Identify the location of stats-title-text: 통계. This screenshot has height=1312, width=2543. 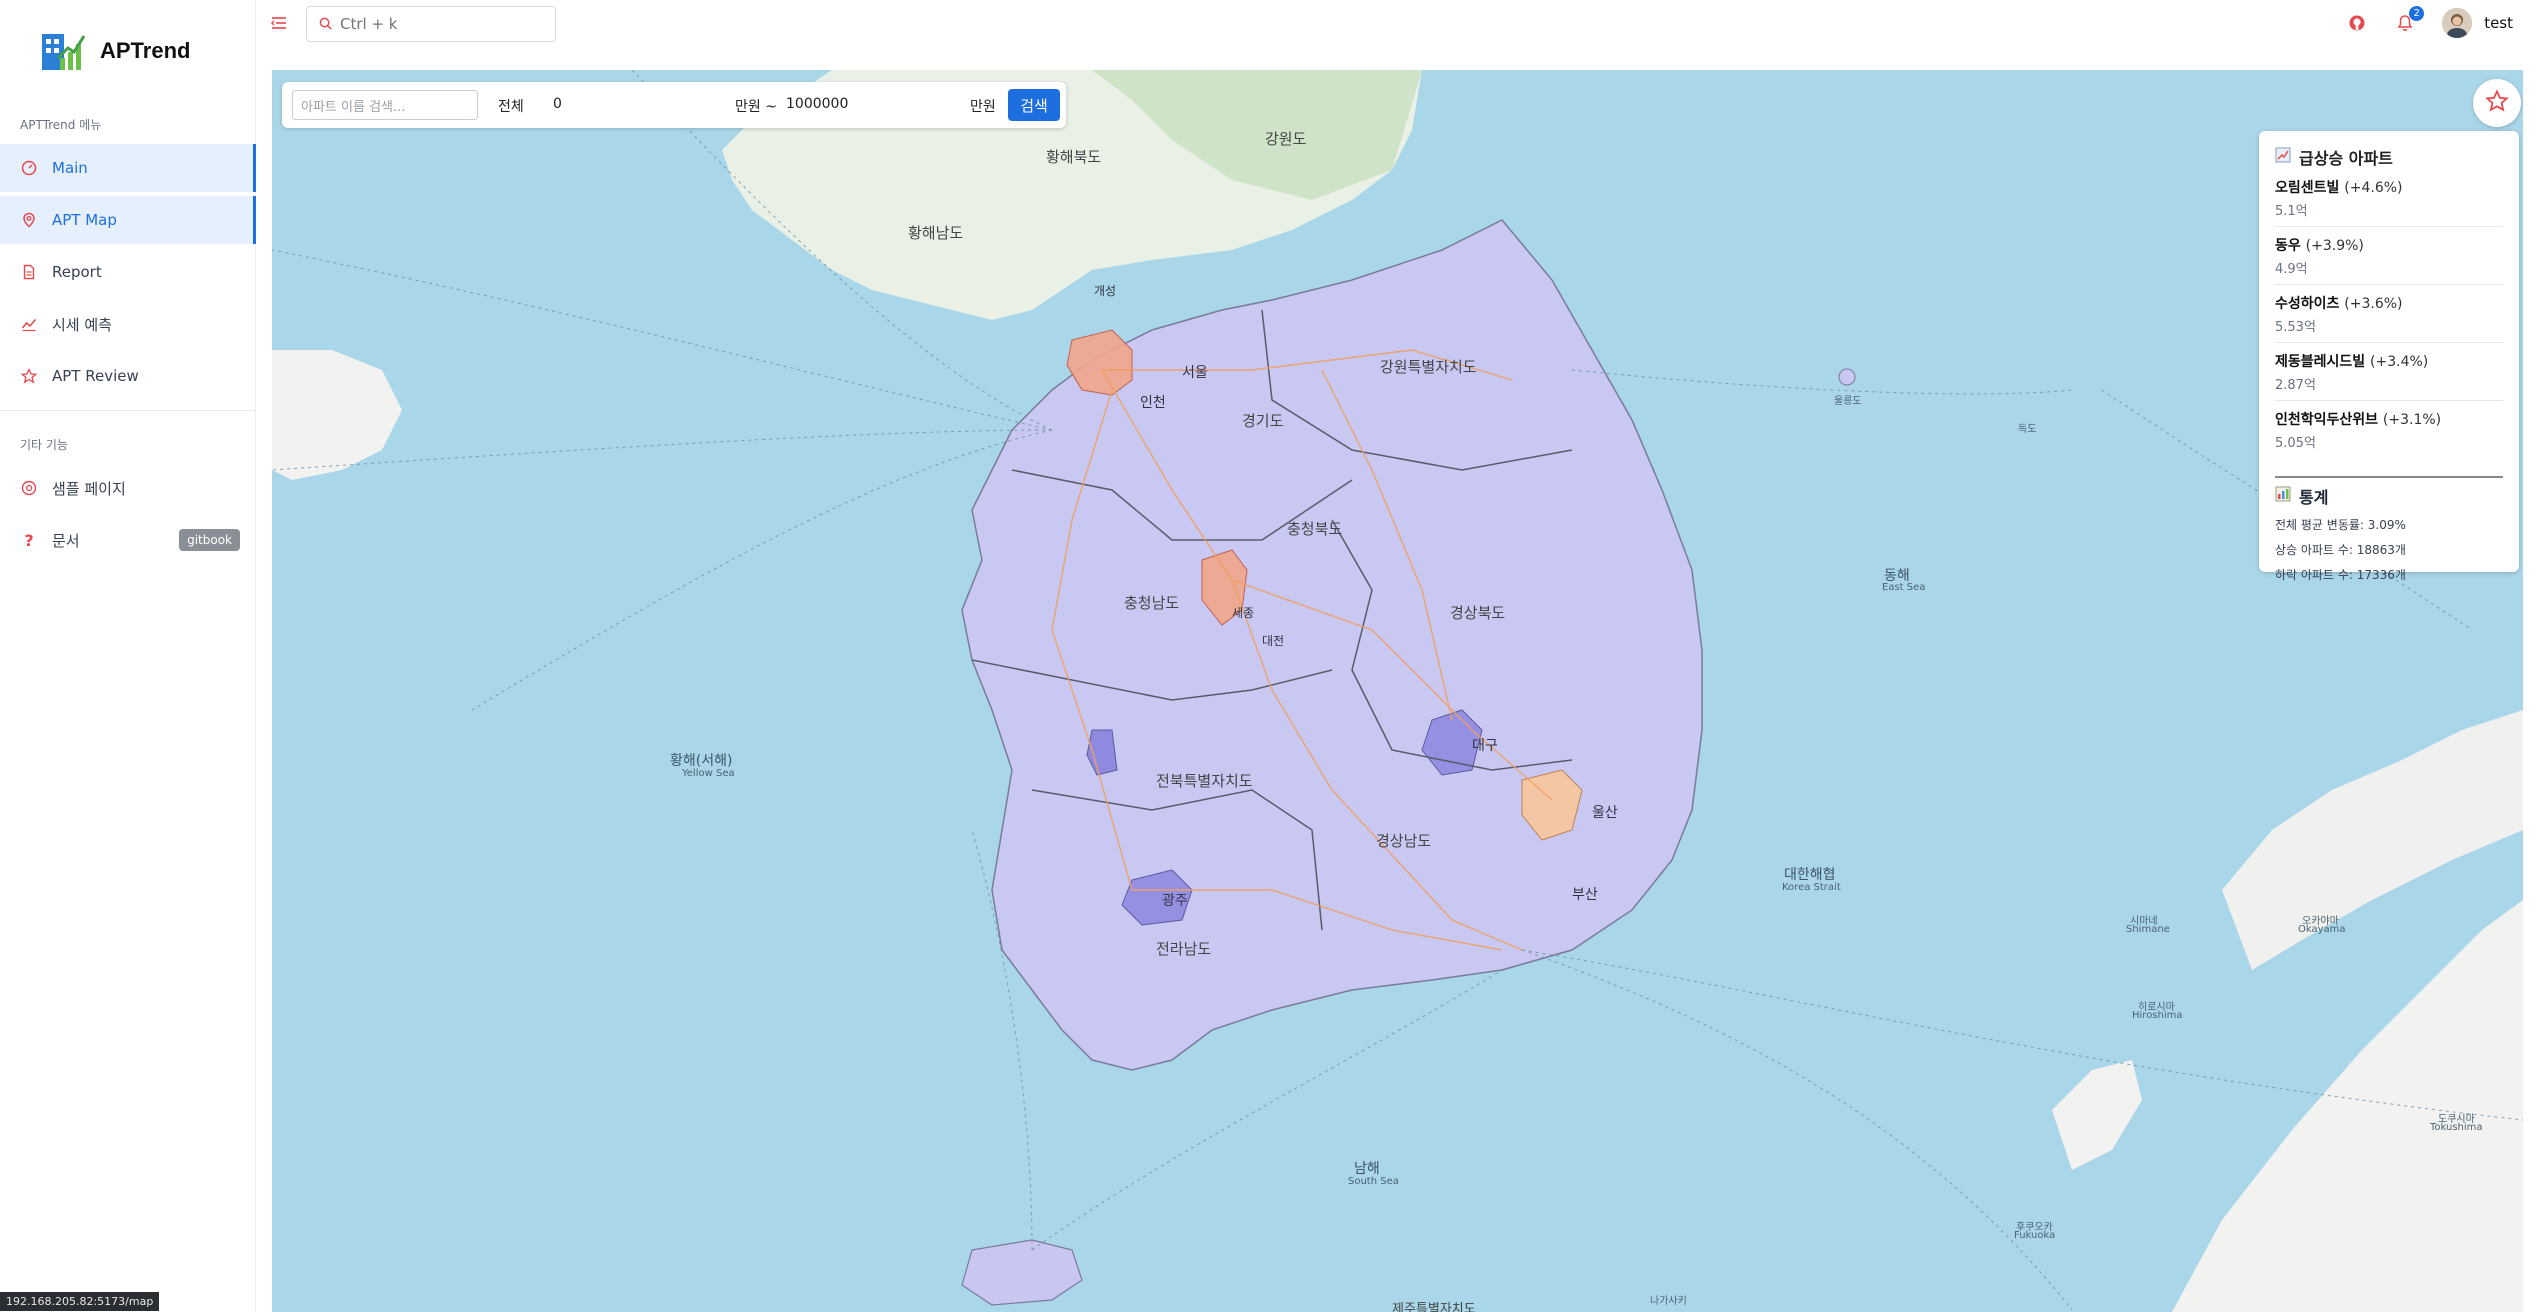
(2314, 497).